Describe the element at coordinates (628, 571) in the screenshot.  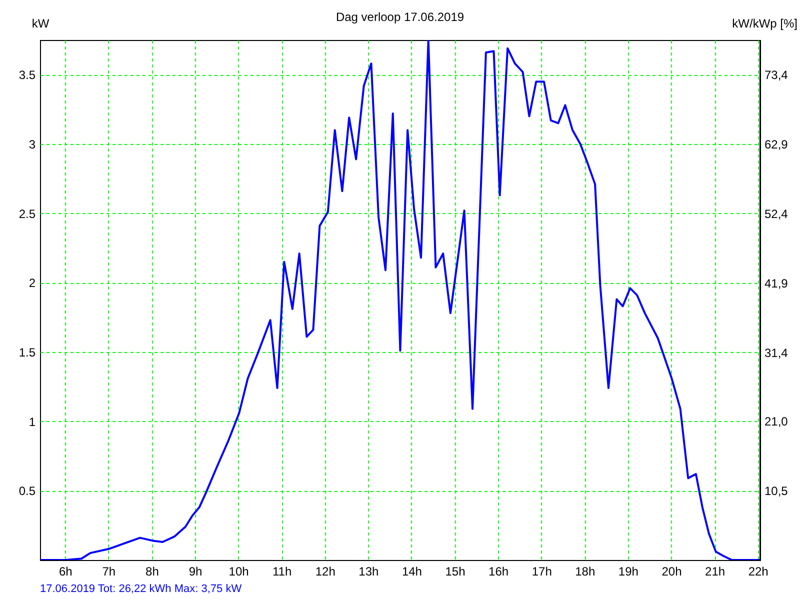
I see `x-tick-label: 19h` at that location.